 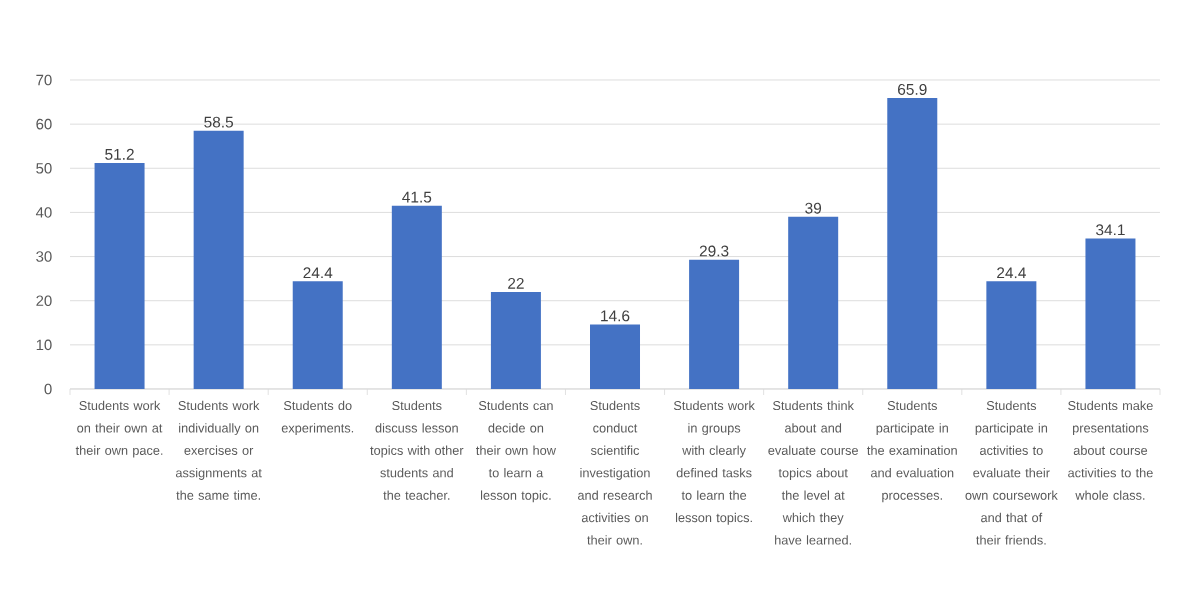 I want to click on data-label: 22, so click(x=516, y=283).